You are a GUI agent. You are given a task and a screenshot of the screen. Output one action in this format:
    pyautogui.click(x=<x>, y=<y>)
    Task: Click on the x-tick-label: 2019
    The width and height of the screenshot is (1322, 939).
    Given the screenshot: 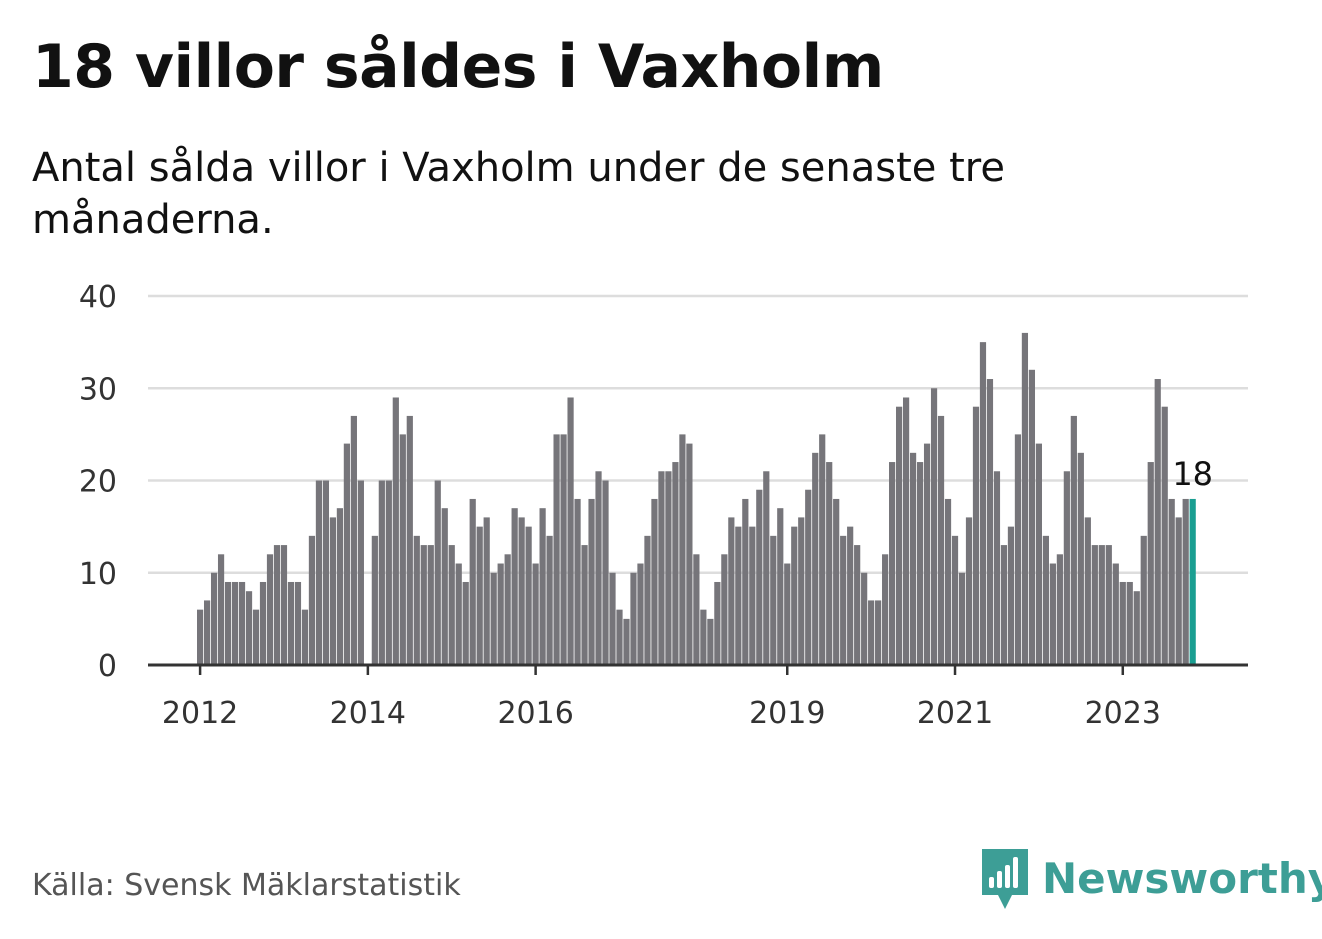 What is the action you would take?
    pyautogui.click(x=787, y=713)
    